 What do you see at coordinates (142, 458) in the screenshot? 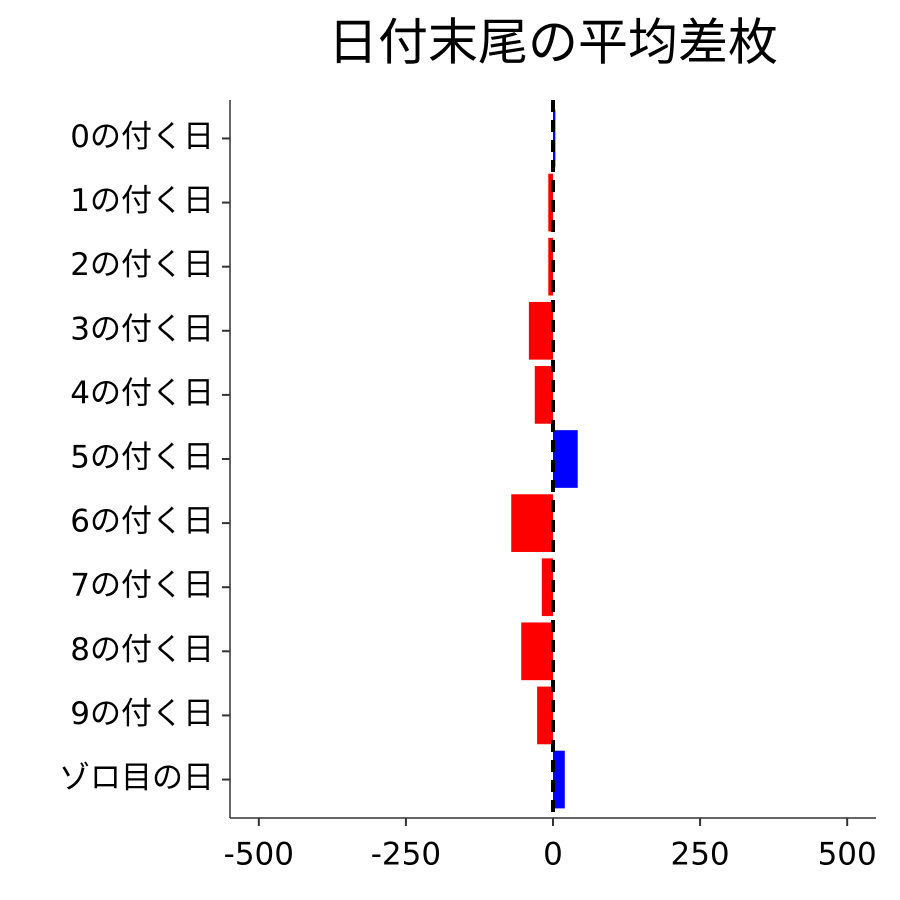
I see `y-tick-label: 5の付く日` at bounding box center [142, 458].